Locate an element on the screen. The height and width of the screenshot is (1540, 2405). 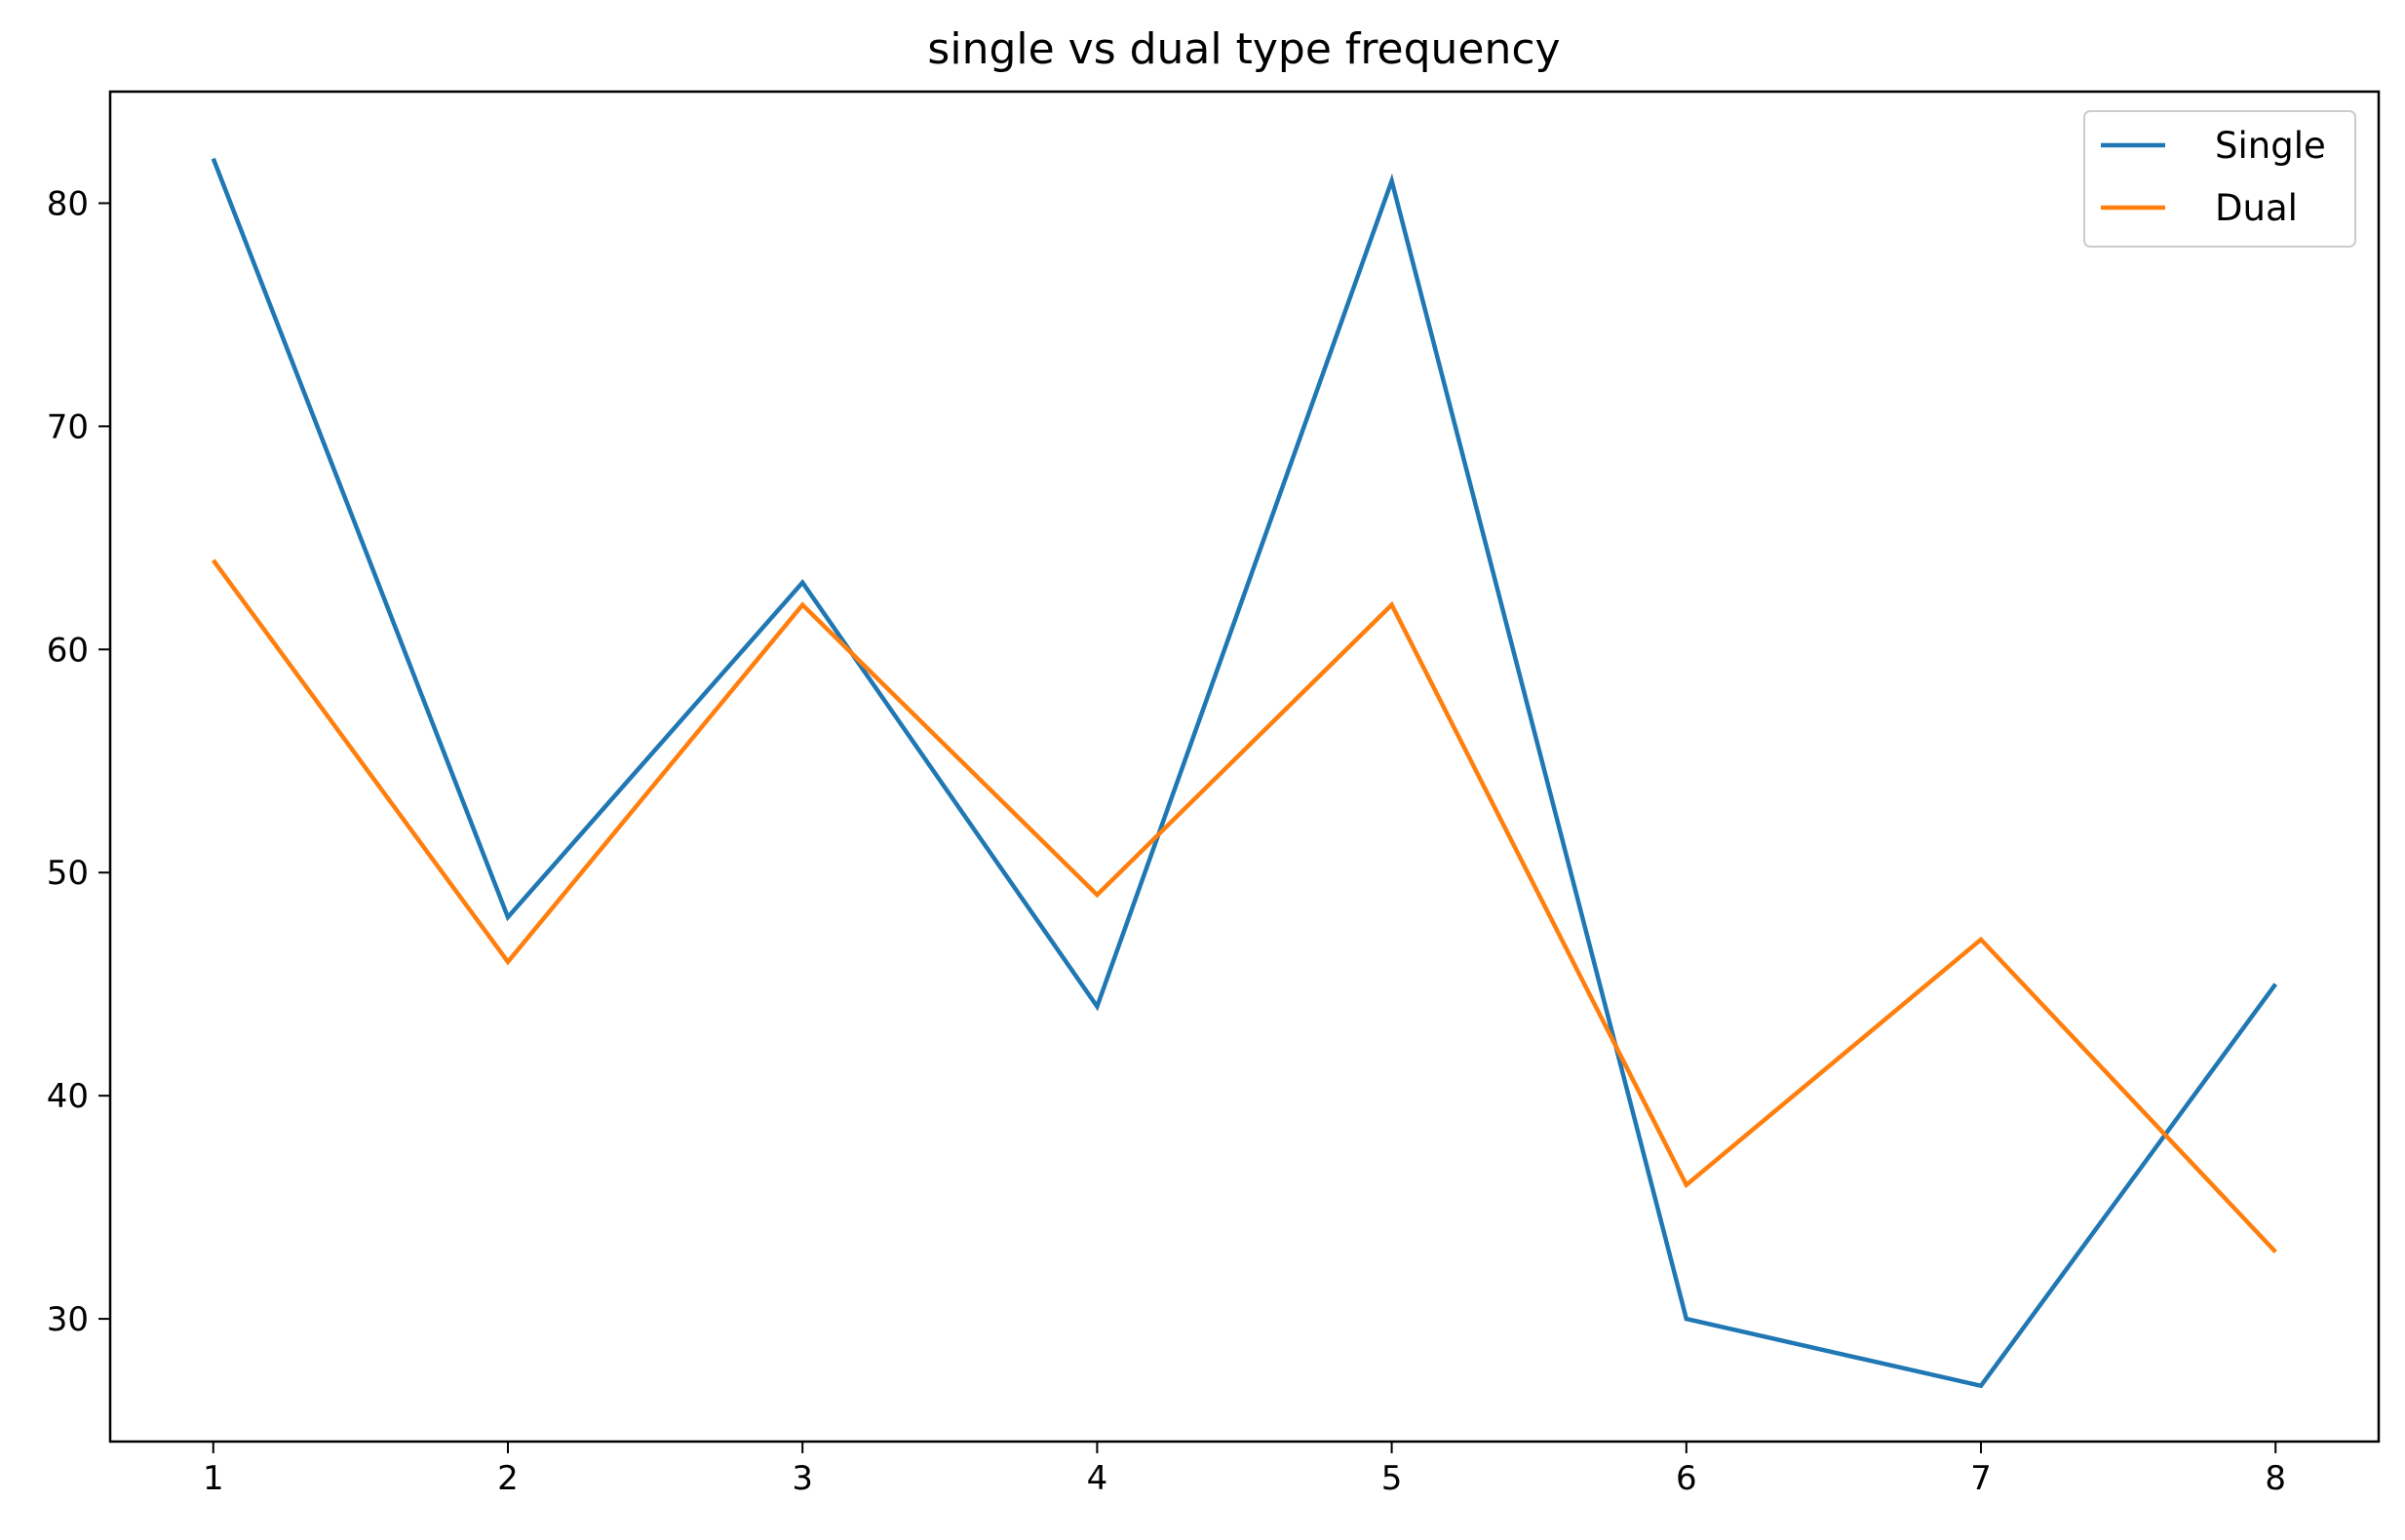
y-tick-label: 60 is located at coordinates (68, 650).